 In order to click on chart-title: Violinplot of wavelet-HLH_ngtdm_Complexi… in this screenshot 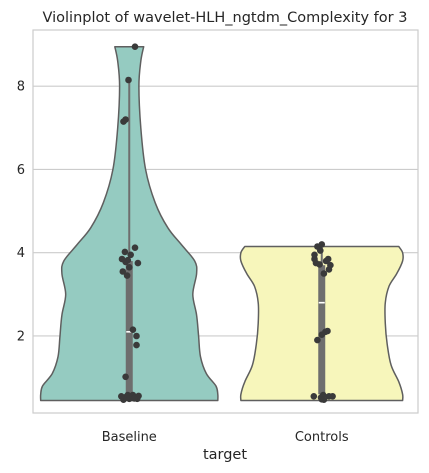, I will do `click(225, 18)`.